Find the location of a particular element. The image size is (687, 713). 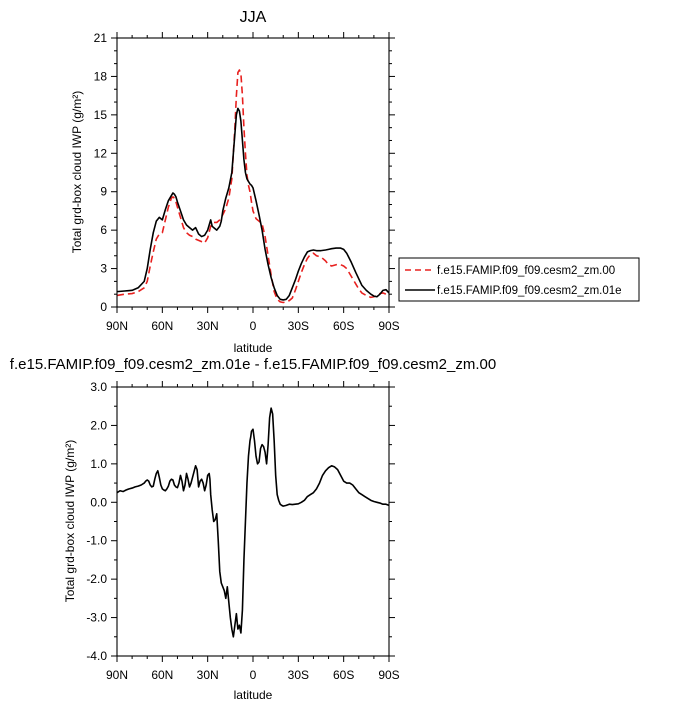

chart1-x-tick-label: 30S is located at coordinates (298, 326).